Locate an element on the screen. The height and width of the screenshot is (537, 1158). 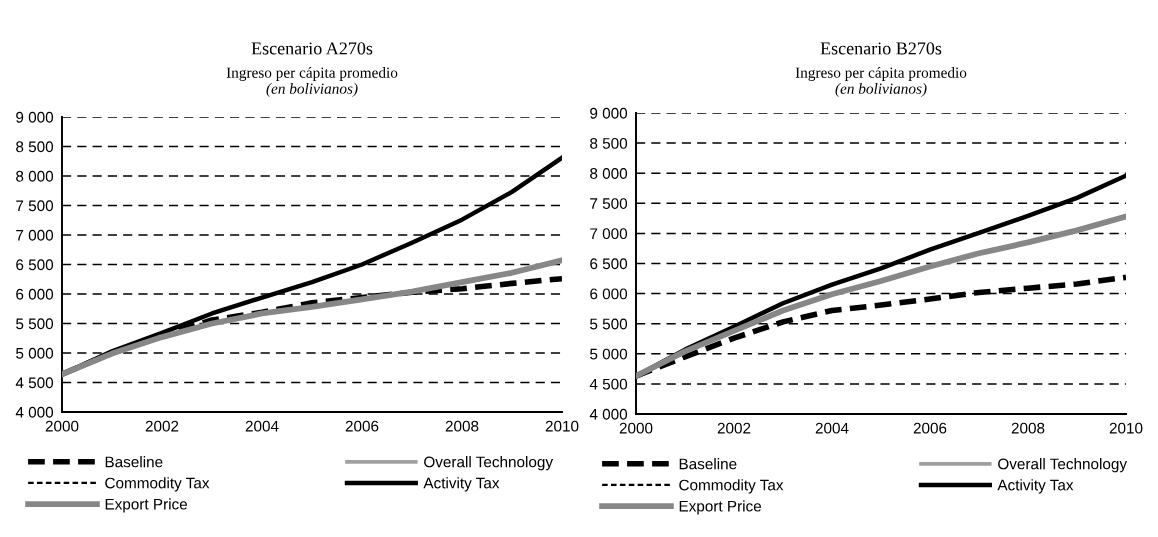
chart-title: Escenario B270s is located at coordinates (881, 48).